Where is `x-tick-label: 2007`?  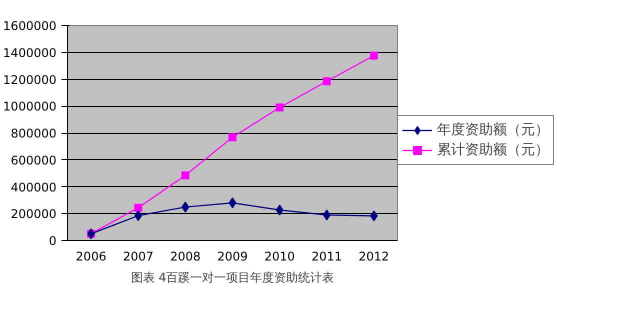 x-tick-label: 2007 is located at coordinates (138, 257).